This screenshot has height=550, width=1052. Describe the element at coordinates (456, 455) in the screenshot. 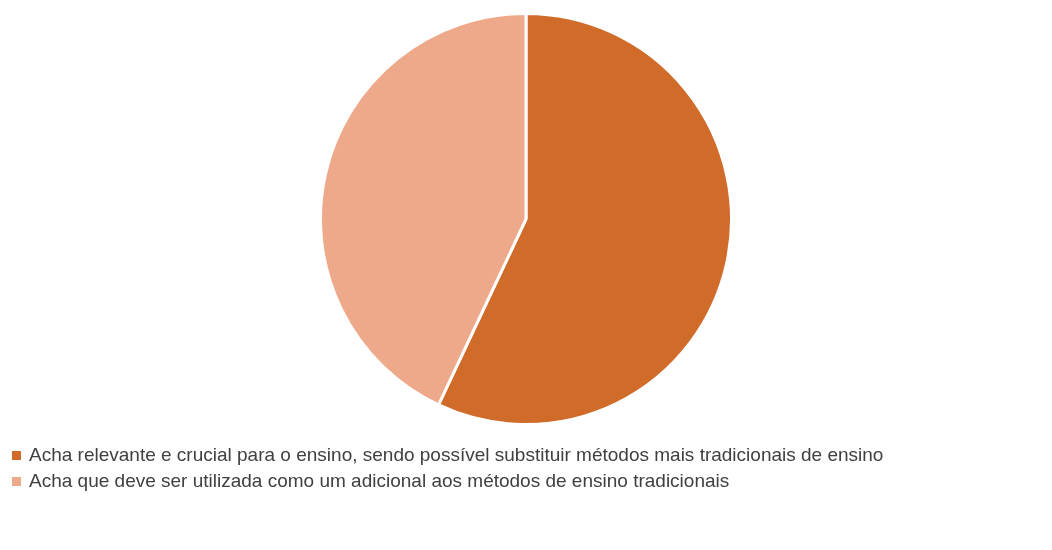

I see `legend-label: Acha relevante e crucial para o ensino, sendo possível substituir métodos mais tradicionais de ensino` at that location.